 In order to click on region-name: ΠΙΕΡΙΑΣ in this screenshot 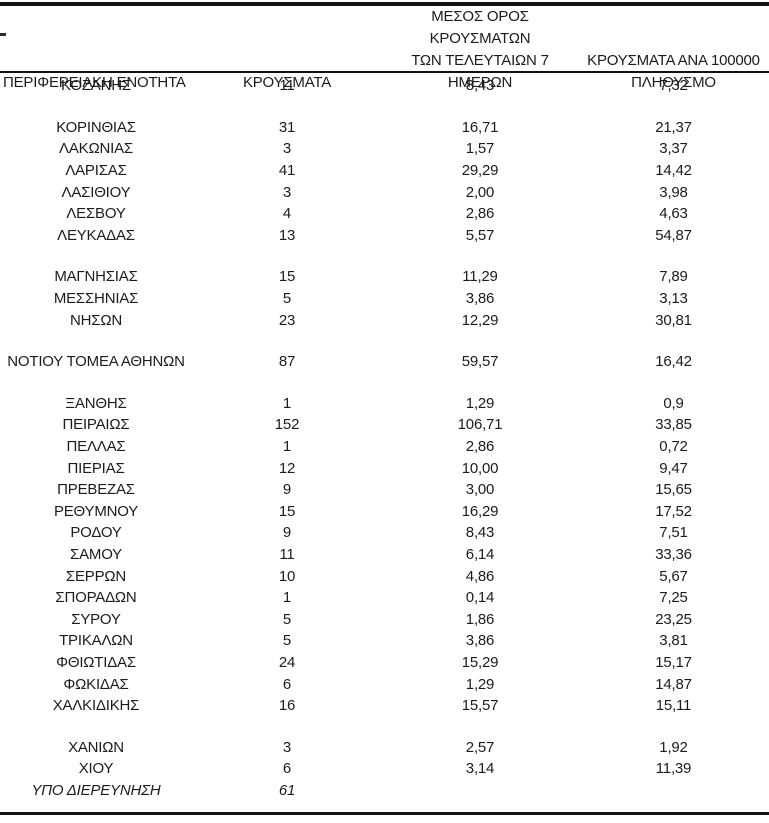, I will do `click(96, 468)`.